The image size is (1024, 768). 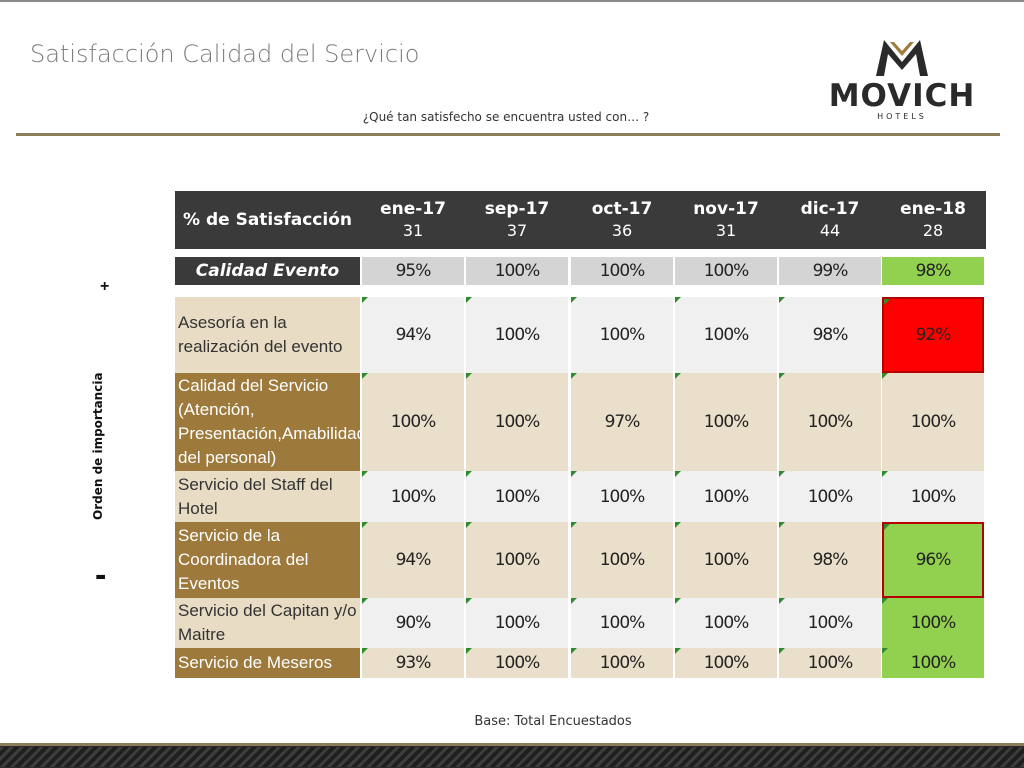 What do you see at coordinates (512, 755) in the screenshot?
I see `footer-band` at bounding box center [512, 755].